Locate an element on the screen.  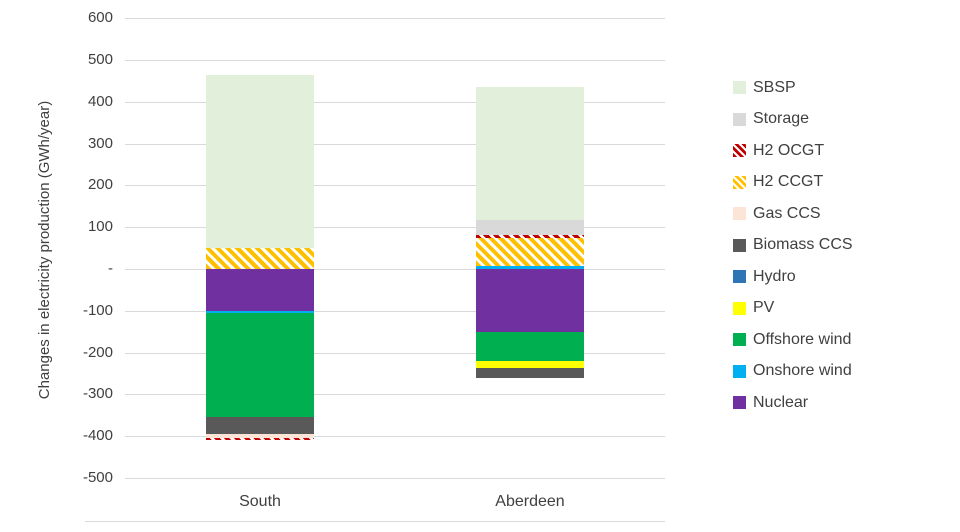
legend-item-h2-ocgt: H2 OCGT is located at coordinates (793, 151).